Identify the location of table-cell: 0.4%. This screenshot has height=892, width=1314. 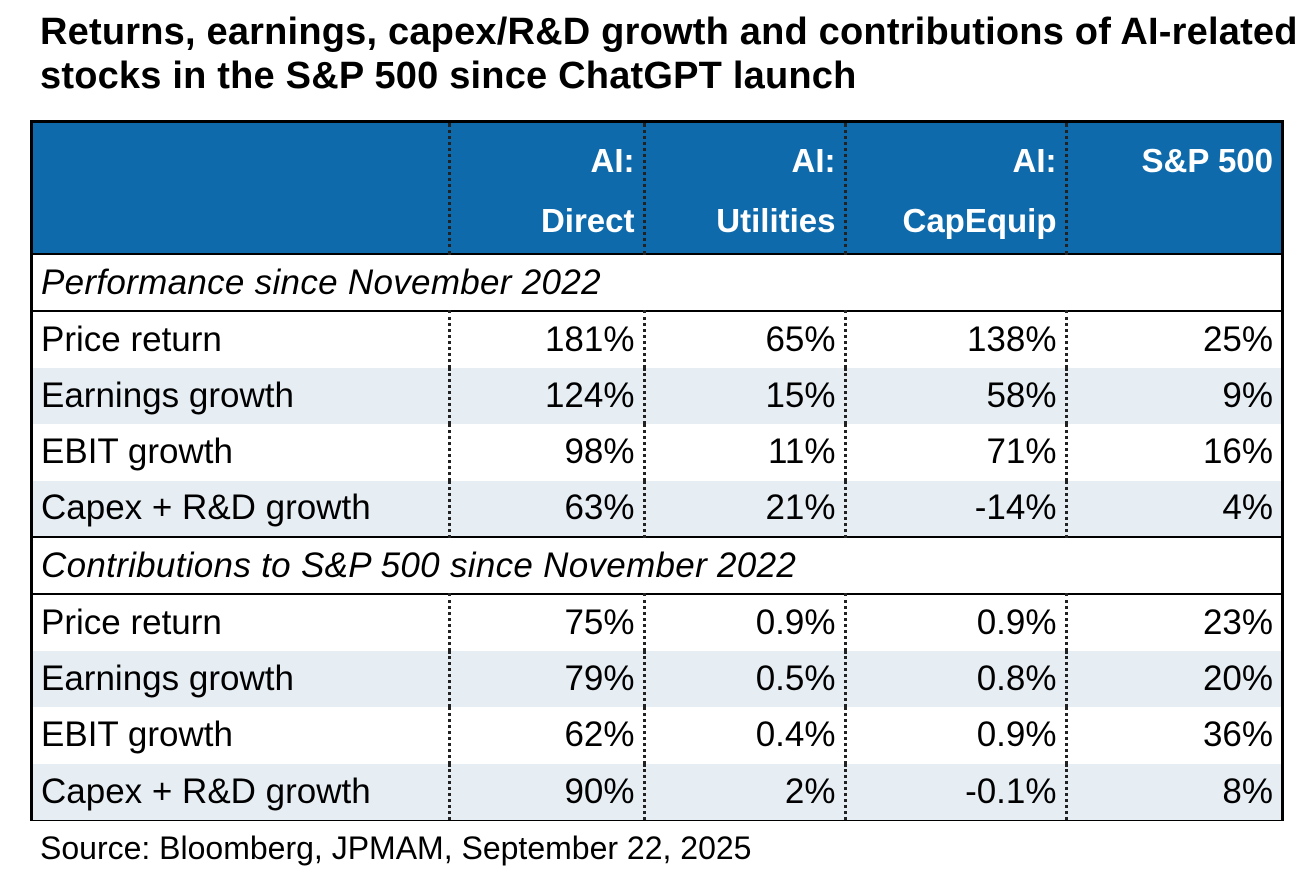
(745, 735).